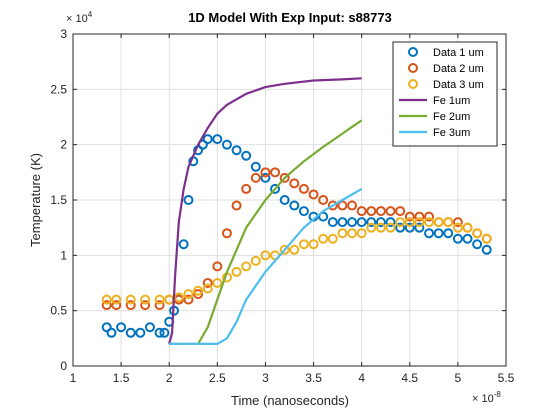 The height and width of the screenshot is (420, 560). What do you see at coordinates (483, 399) in the screenshot?
I see `x-multiplier-base: × 10` at bounding box center [483, 399].